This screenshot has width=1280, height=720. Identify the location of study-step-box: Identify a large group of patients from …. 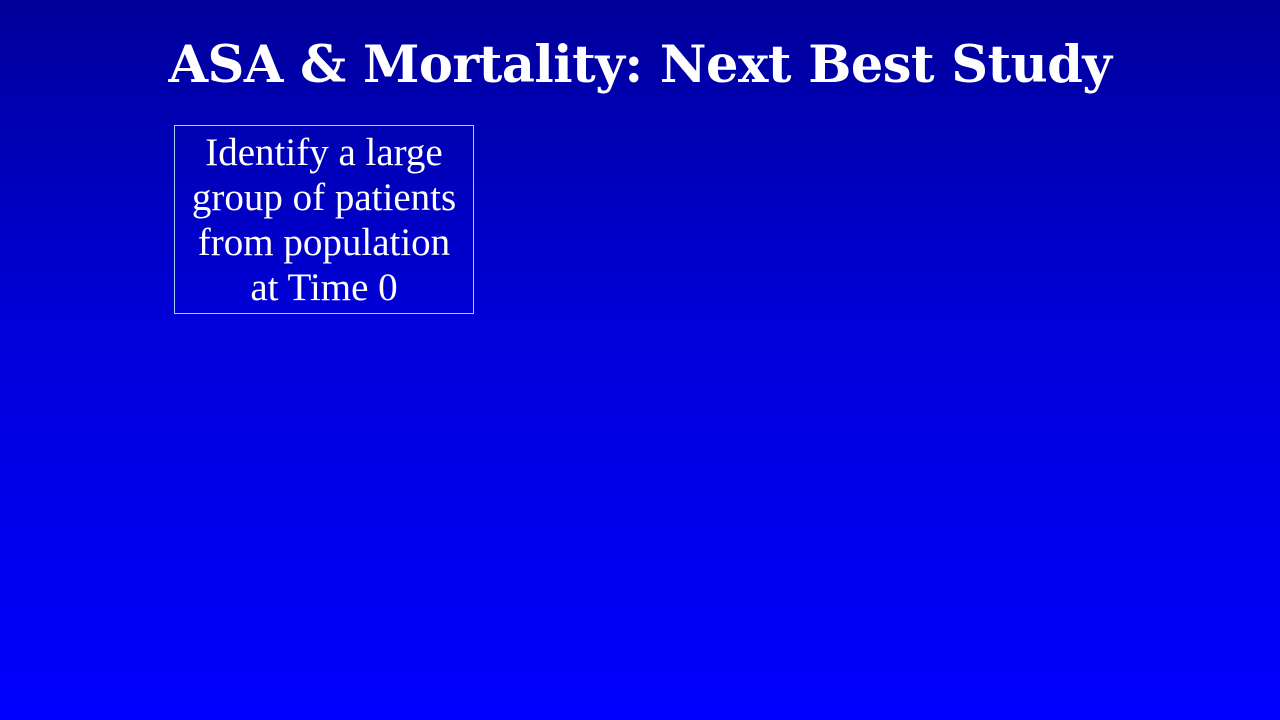
(324, 219).